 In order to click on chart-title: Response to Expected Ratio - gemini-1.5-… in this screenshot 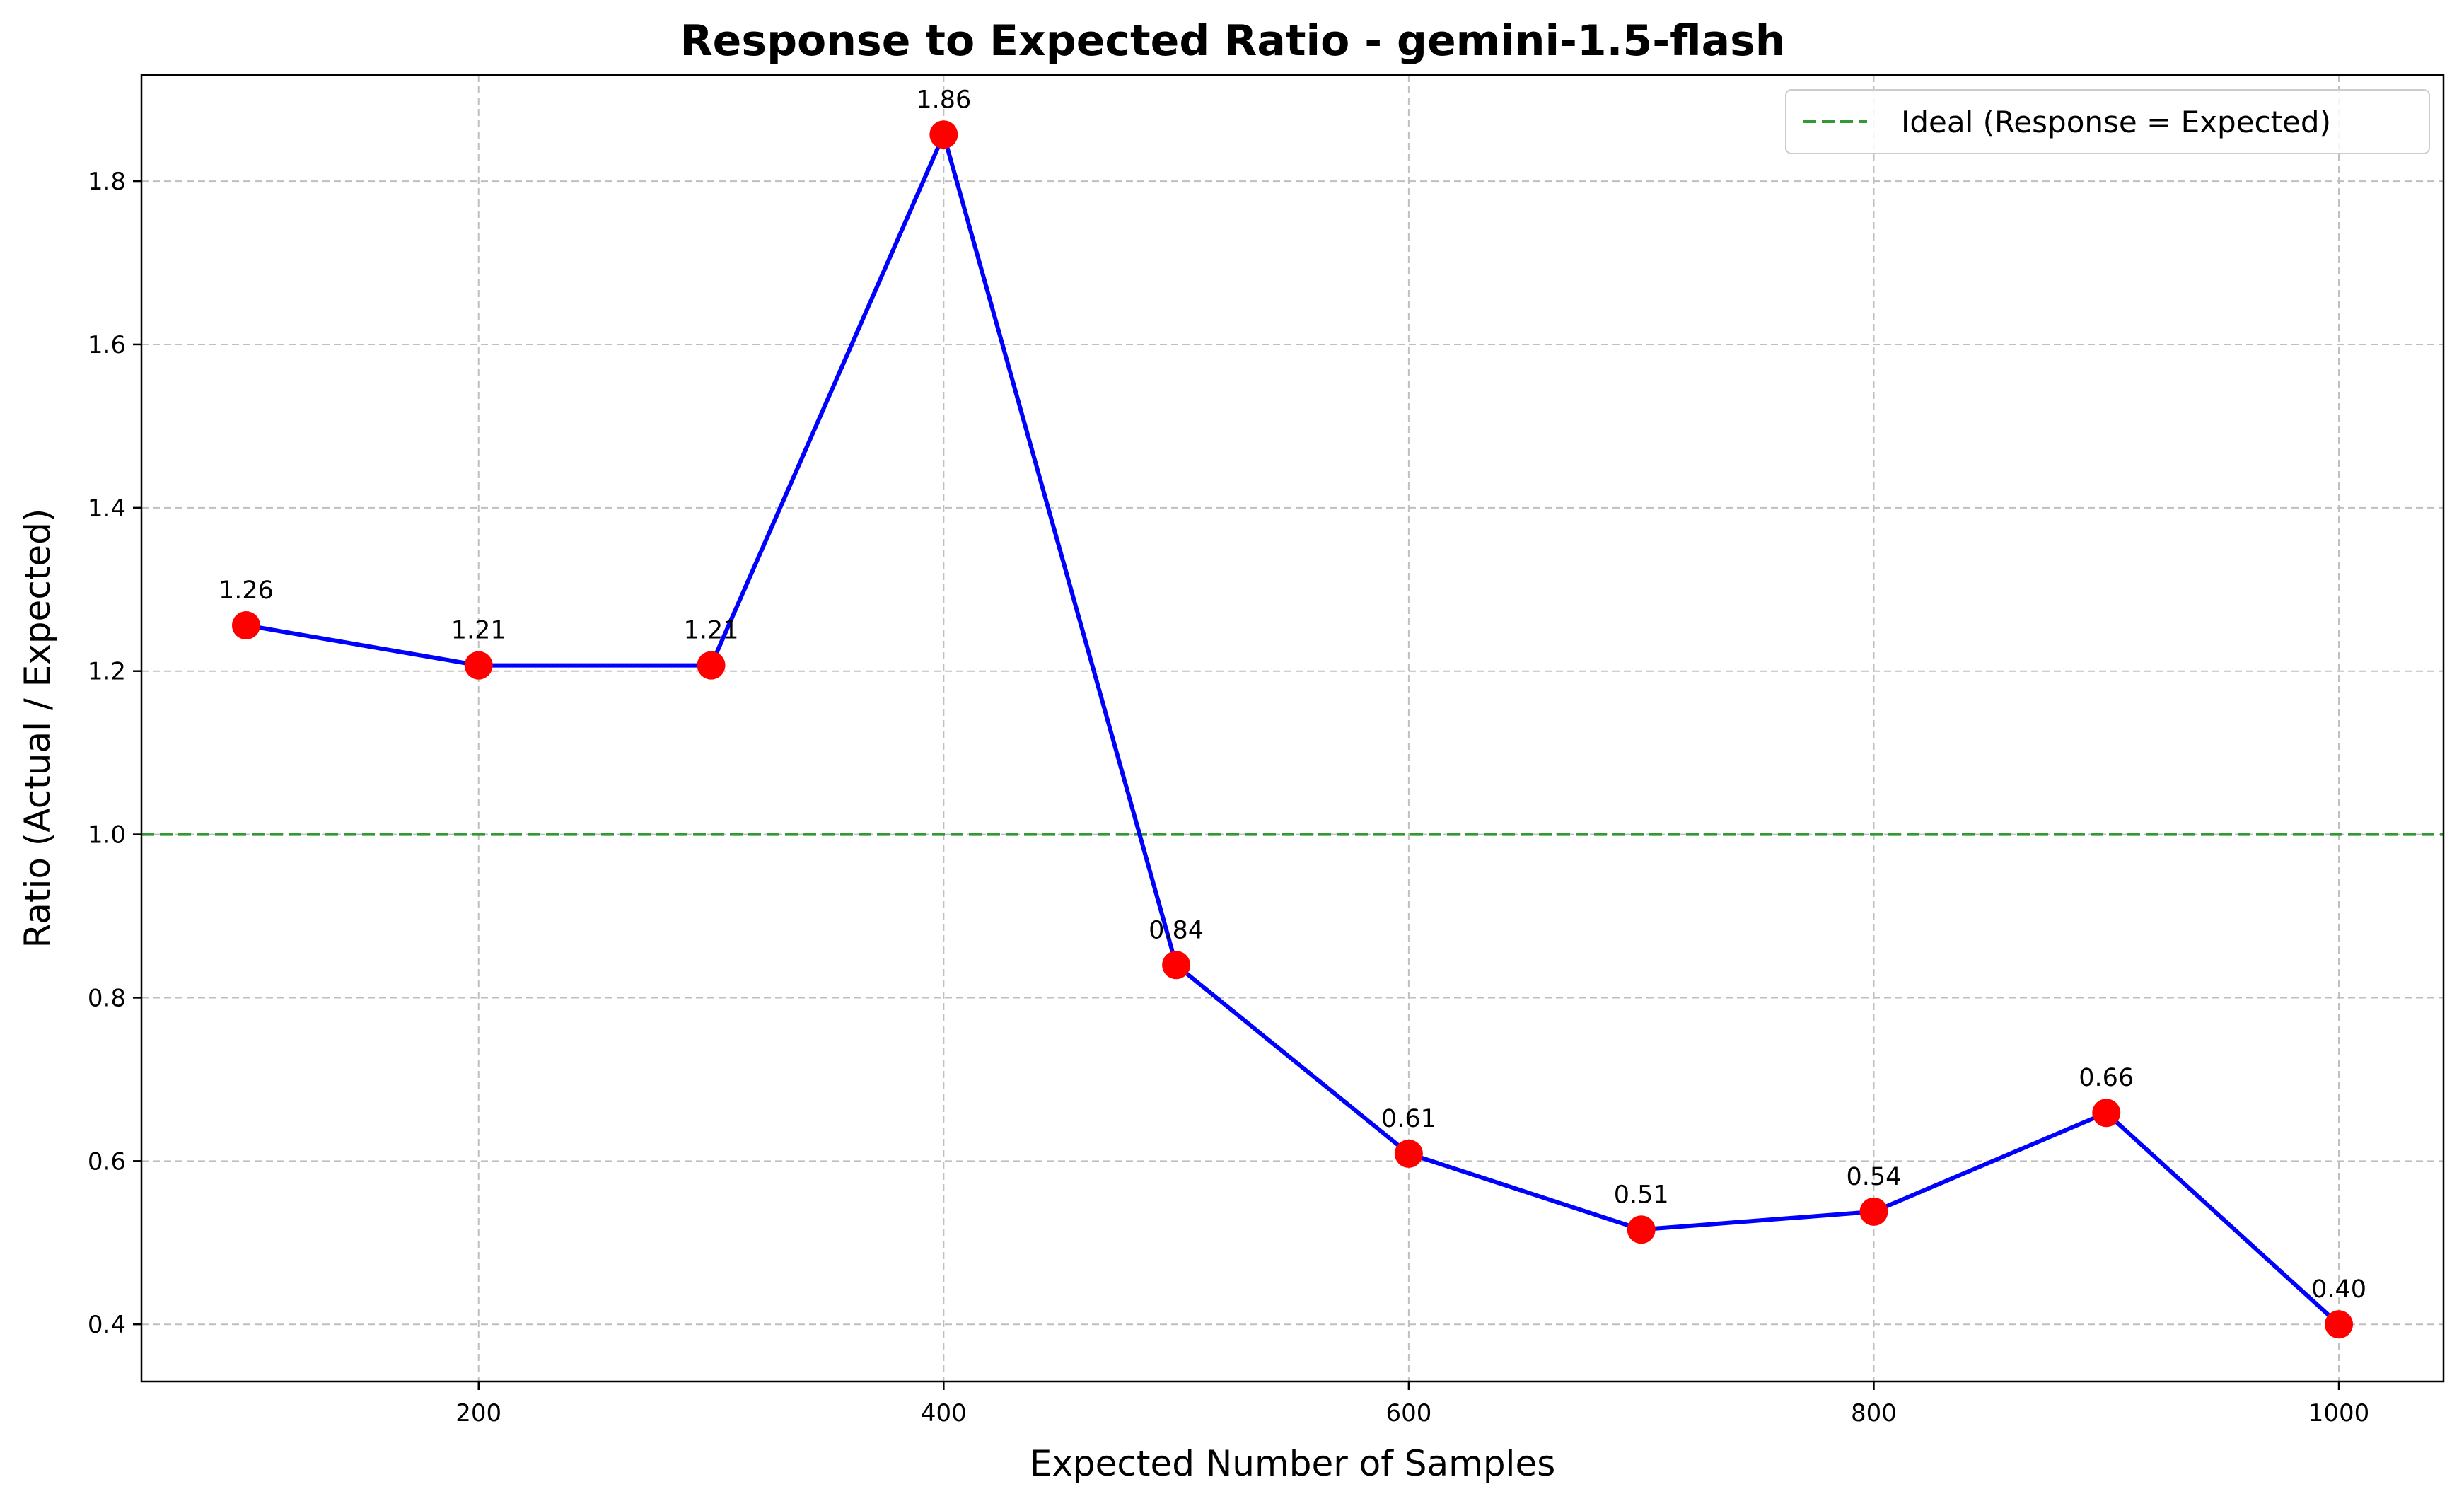, I will do `click(1232, 41)`.